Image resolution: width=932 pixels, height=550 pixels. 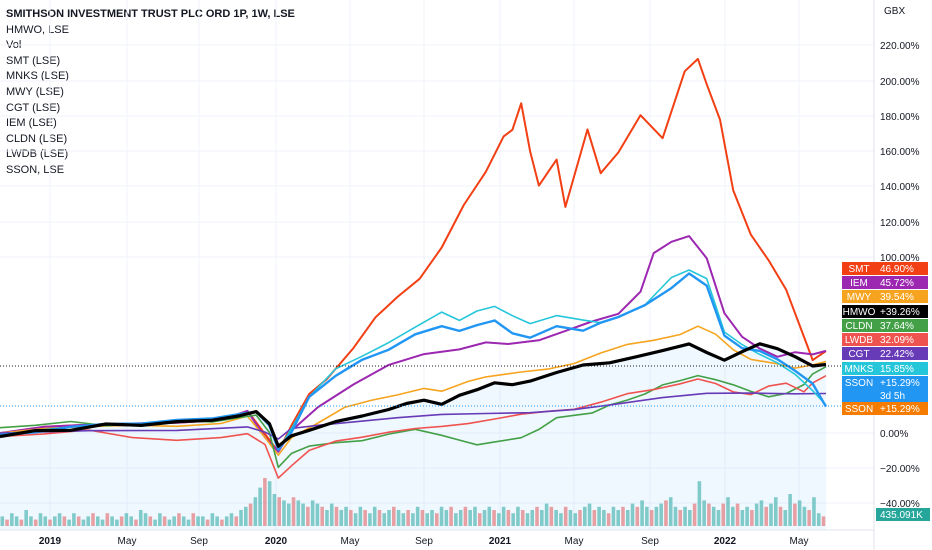 What do you see at coordinates (37, 138) in the screenshot?
I see `legend-item: CLDN (LSE)` at bounding box center [37, 138].